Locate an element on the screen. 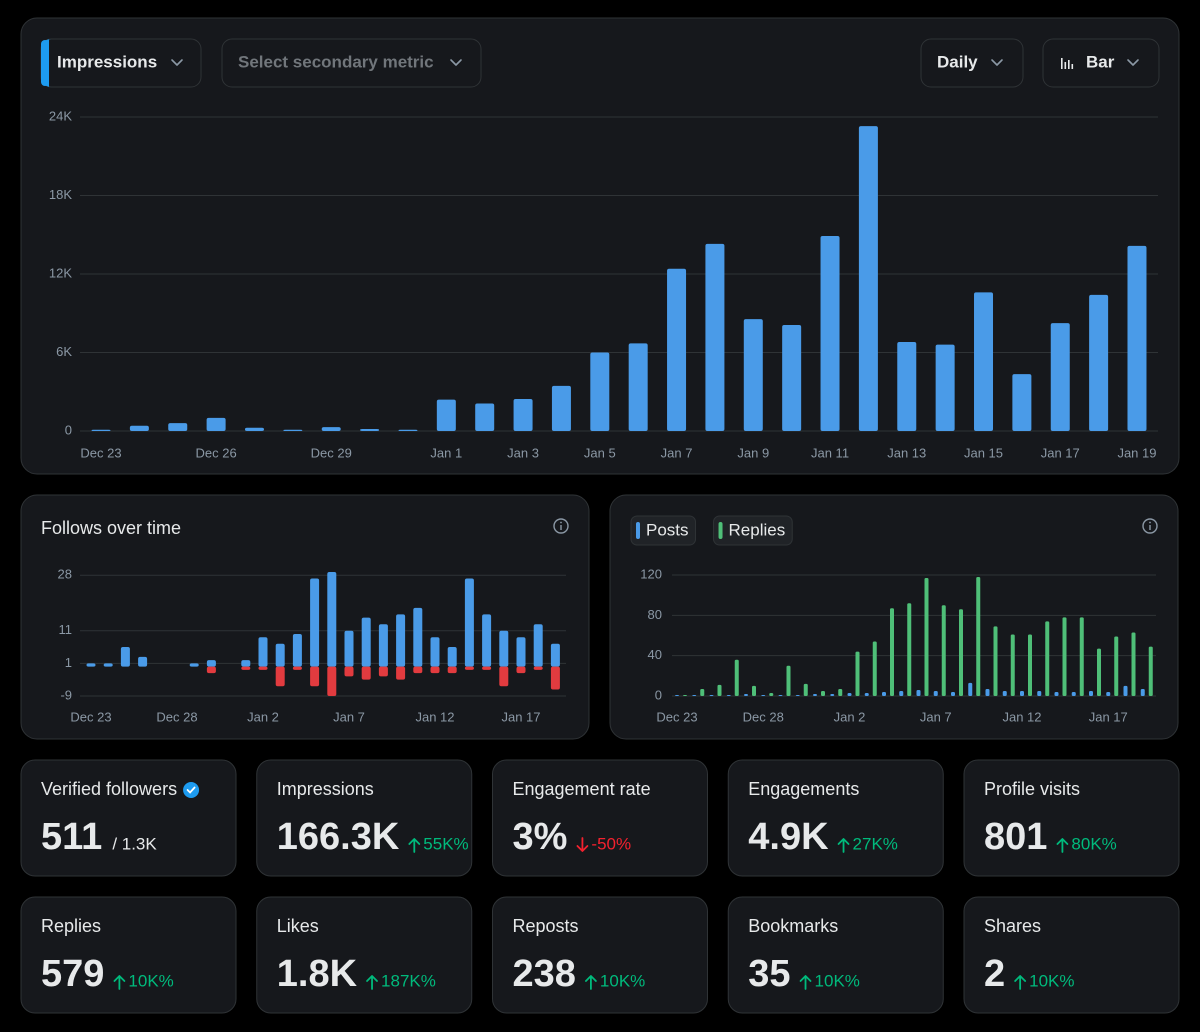  interval: Daily is located at coordinates (957, 61).